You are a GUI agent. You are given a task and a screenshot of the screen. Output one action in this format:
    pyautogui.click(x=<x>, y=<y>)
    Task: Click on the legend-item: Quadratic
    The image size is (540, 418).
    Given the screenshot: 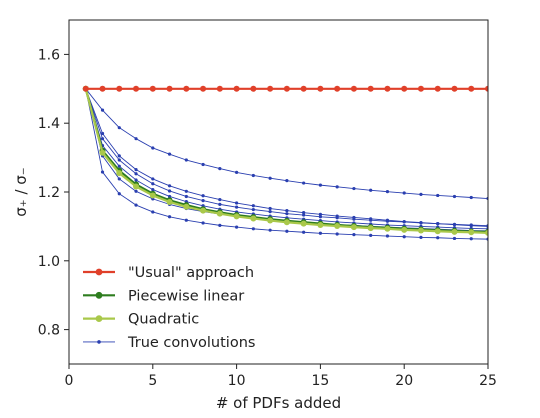 What is the action you would take?
    pyautogui.click(x=141, y=320)
    